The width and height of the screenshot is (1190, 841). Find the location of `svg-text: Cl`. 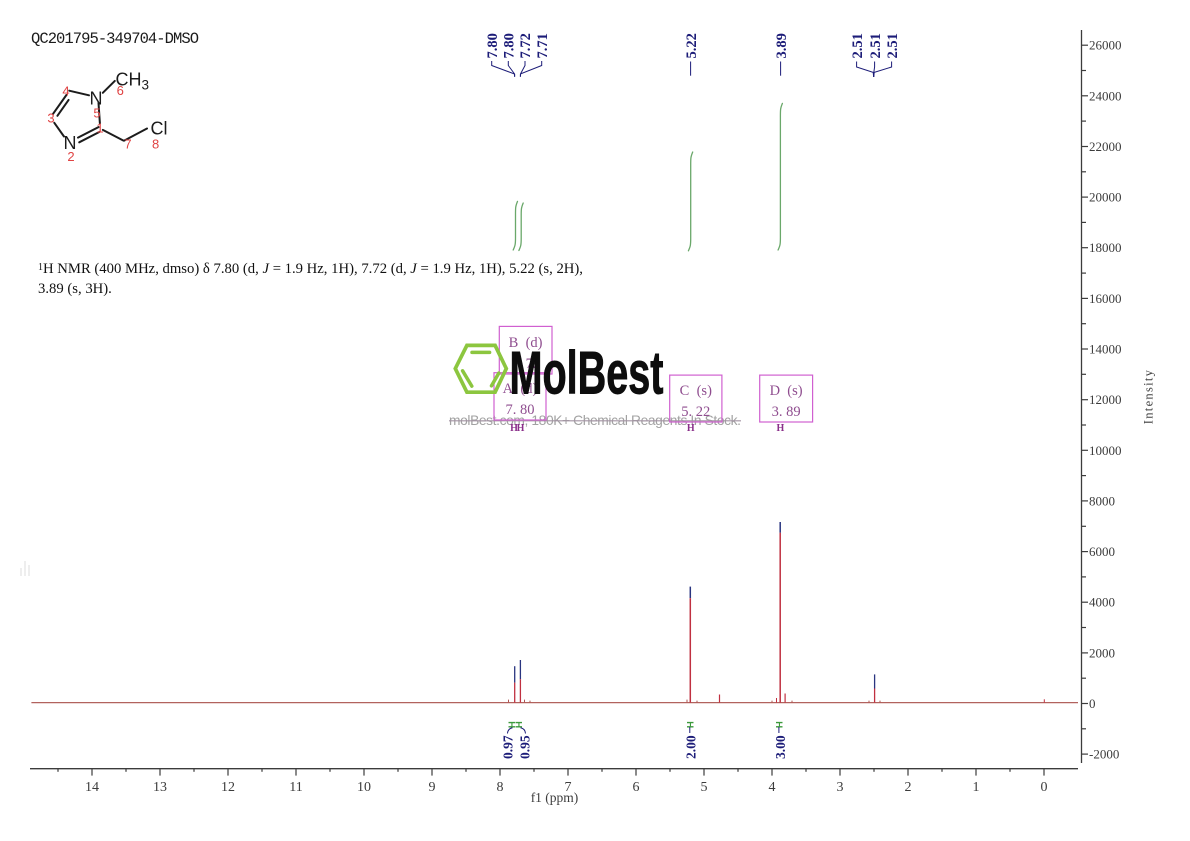

svg-text: Cl is located at coordinates (159, 129).